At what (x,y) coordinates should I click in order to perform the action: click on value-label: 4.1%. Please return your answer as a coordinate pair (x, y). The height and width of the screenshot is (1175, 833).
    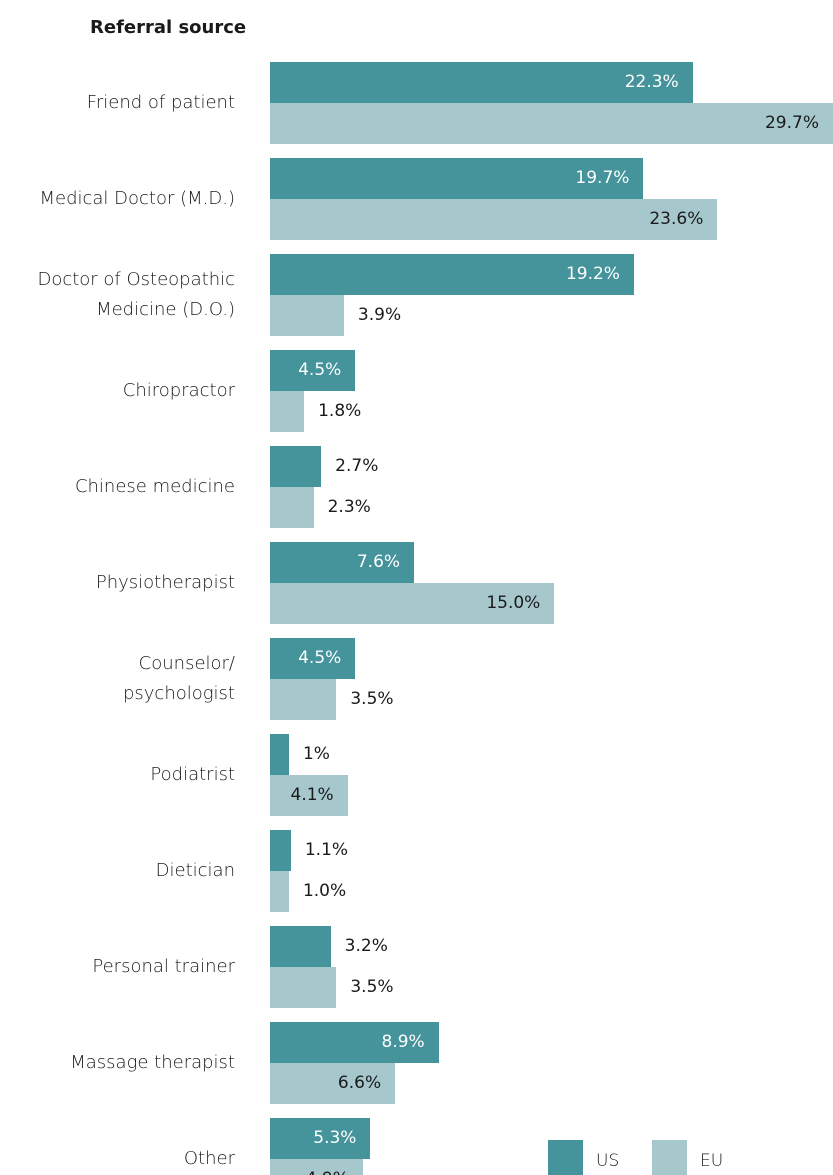
    Looking at the image, I should click on (312, 795).